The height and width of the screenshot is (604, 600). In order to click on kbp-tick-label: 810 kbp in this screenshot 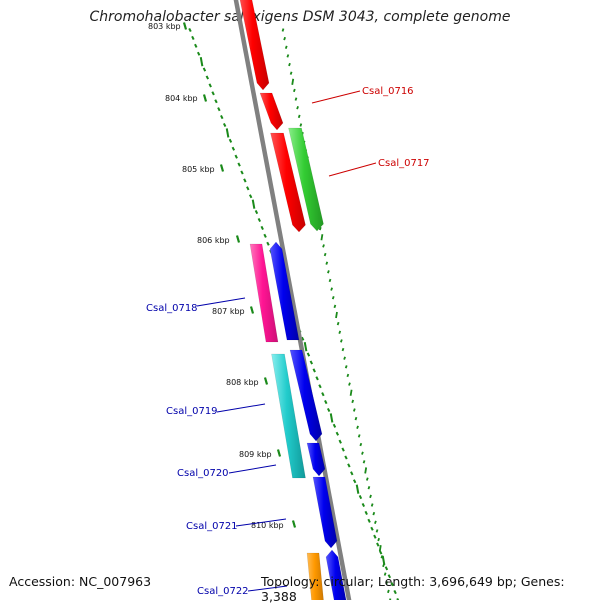, I will do `click(267, 525)`.